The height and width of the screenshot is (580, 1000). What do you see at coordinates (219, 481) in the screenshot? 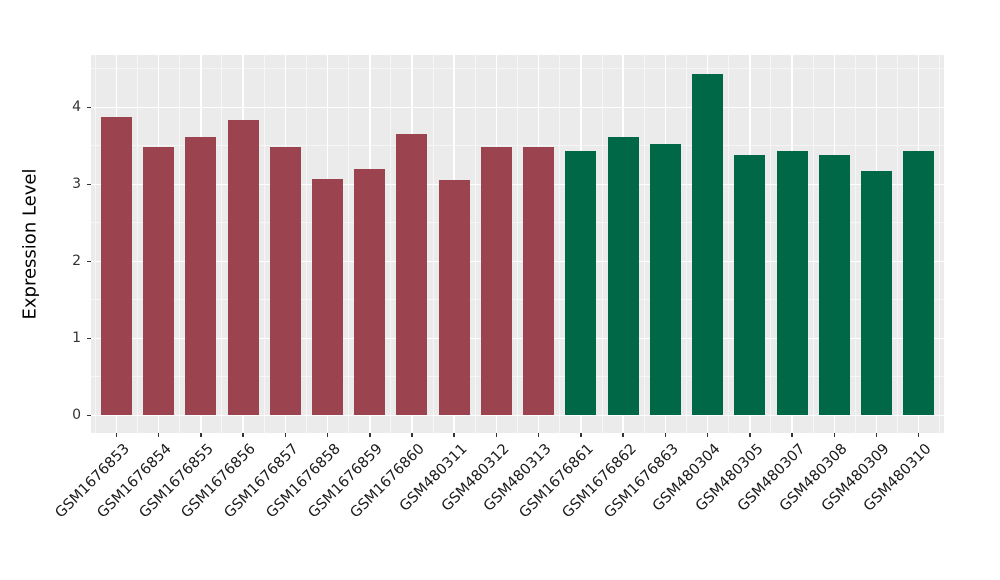
I see `x-axis-tick-label: GSM1676856` at bounding box center [219, 481].